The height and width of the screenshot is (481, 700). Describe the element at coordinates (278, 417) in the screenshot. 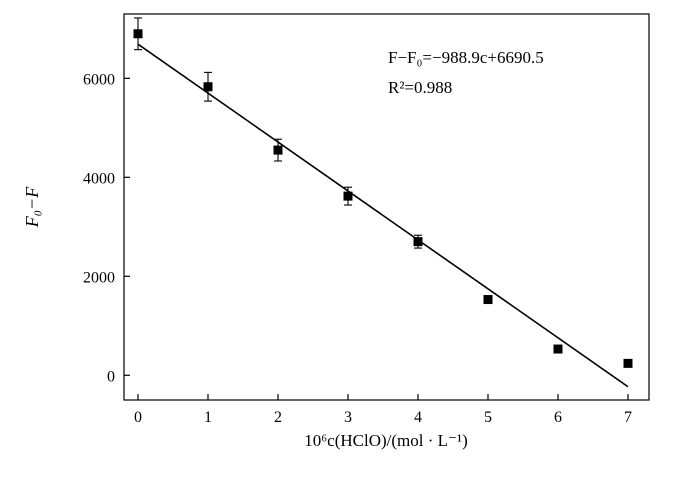

I see `x-tick-label: 2` at that location.